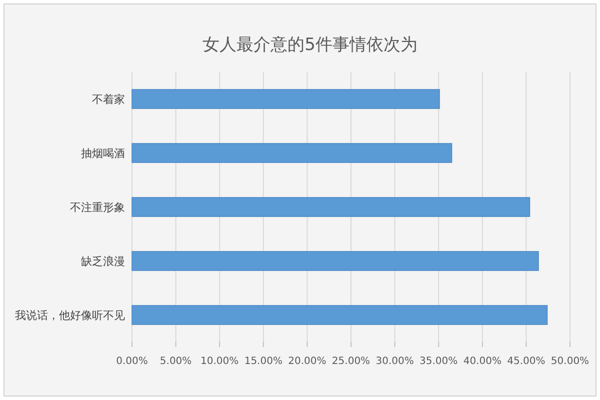 This screenshot has width=600, height=400. Describe the element at coordinates (219, 361) in the screenshot. I see `x-tick-label: 10.00%` at that location.